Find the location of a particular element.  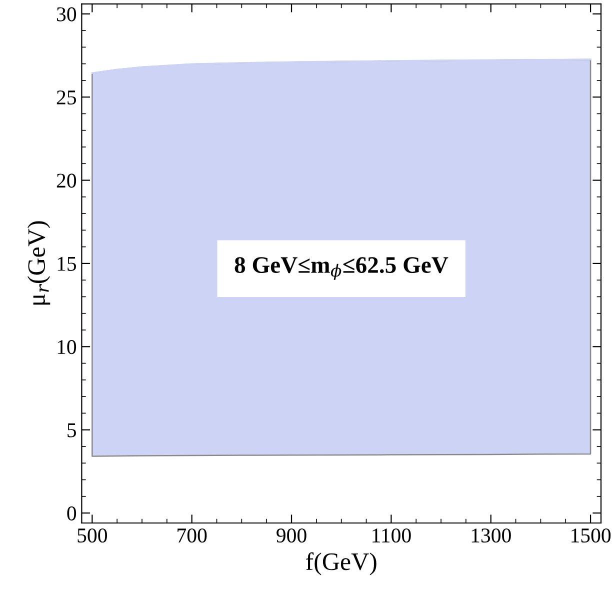

y-tick-label: 30 is located at coordinates (66, 14).